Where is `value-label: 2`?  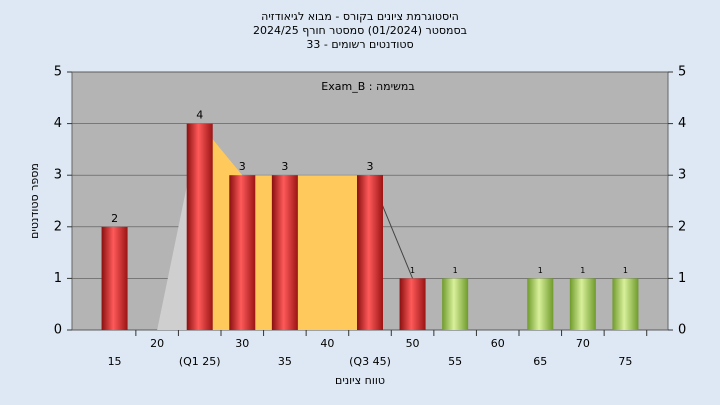 value-label: 2 is located at coordinates (114, 218).